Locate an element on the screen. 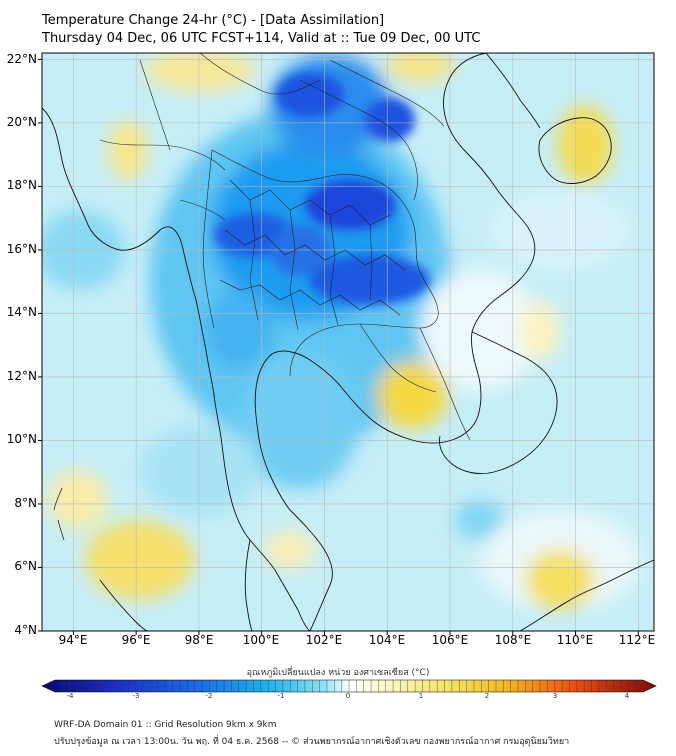  lat-label-6: 6°N is located at coordinates (25, 566).